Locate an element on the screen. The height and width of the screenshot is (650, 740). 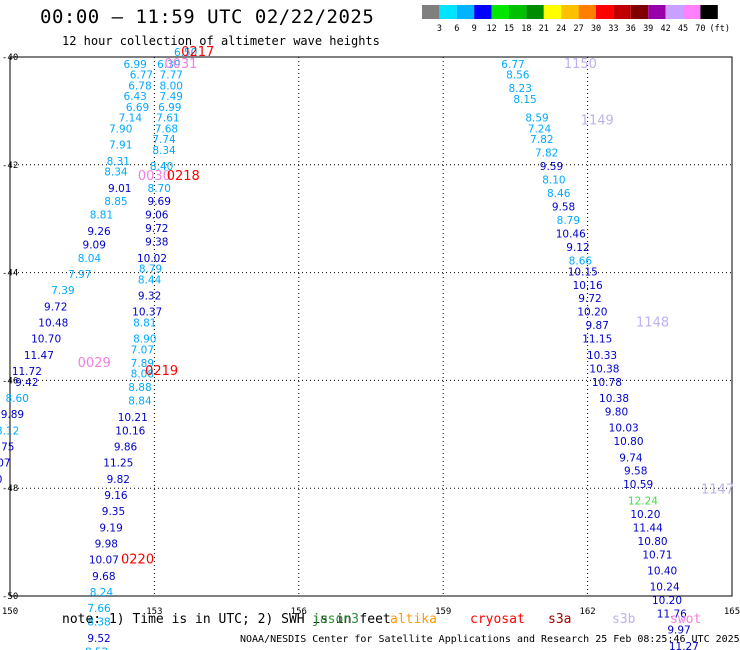
wave-height-point: 9.06 is located at coordinates (157, 216).